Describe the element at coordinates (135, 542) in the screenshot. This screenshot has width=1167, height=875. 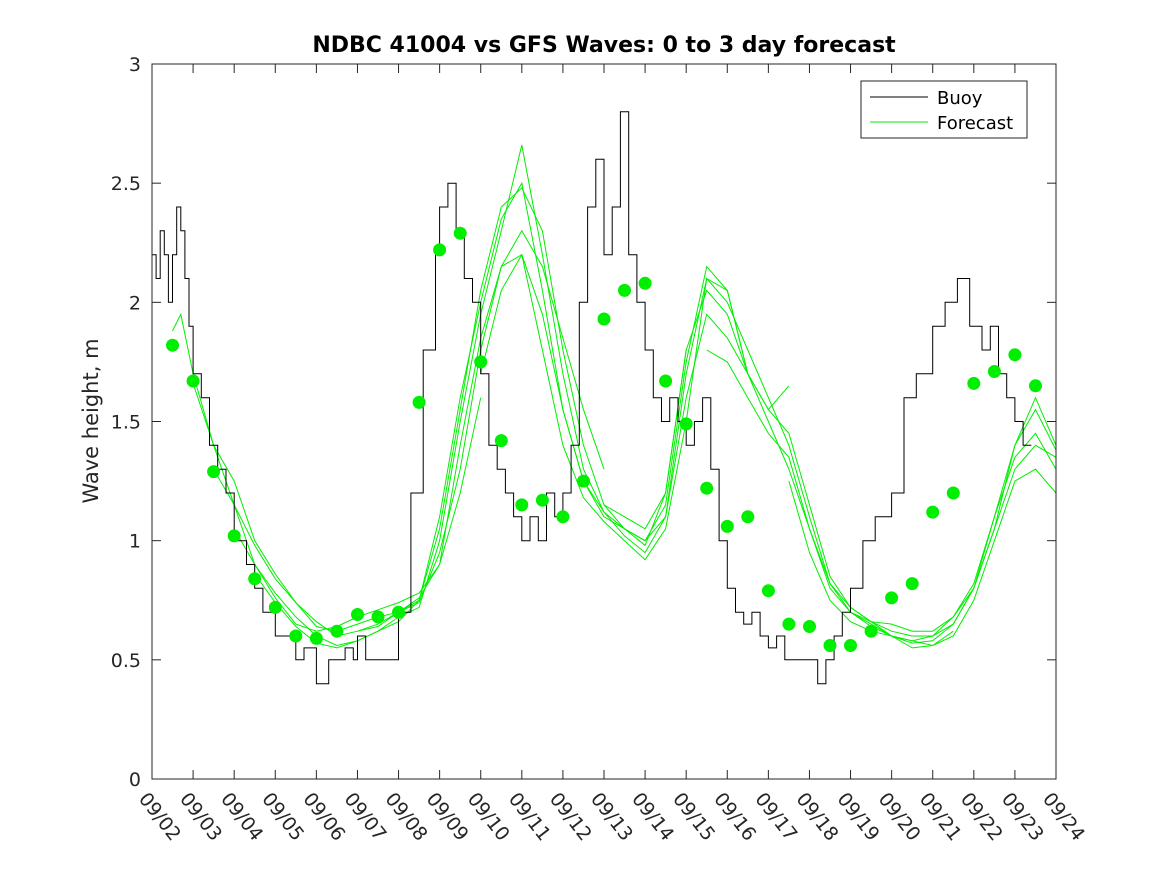
I see `y-tick-label: 1` at that location.